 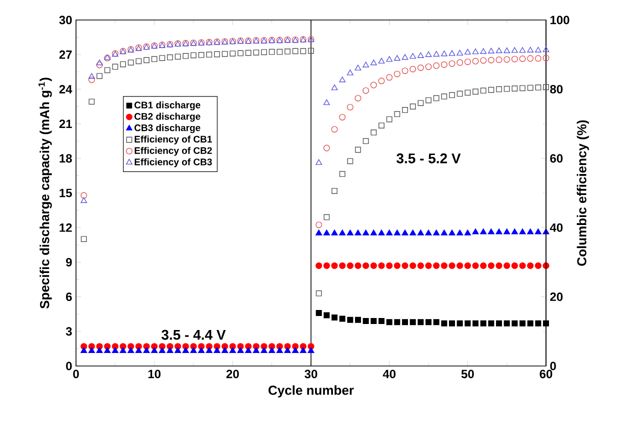 I want to click on y-tick-label: 24, so click(x=65, y=89).